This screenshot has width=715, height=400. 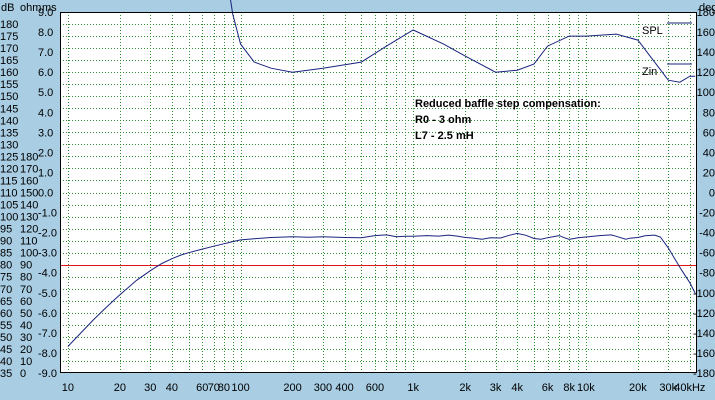 What do you see at coordinates (706, 33) in the screenshot?
I see `tick-label-deg: 160` at bounding box center [706, 33].